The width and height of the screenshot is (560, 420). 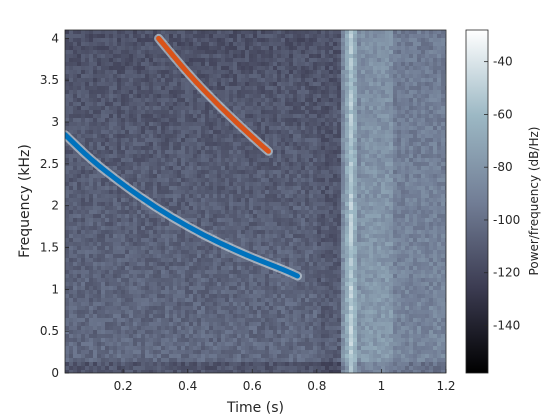 I want to click on x-tick-label: 0.2, so click(x=123, y=386).